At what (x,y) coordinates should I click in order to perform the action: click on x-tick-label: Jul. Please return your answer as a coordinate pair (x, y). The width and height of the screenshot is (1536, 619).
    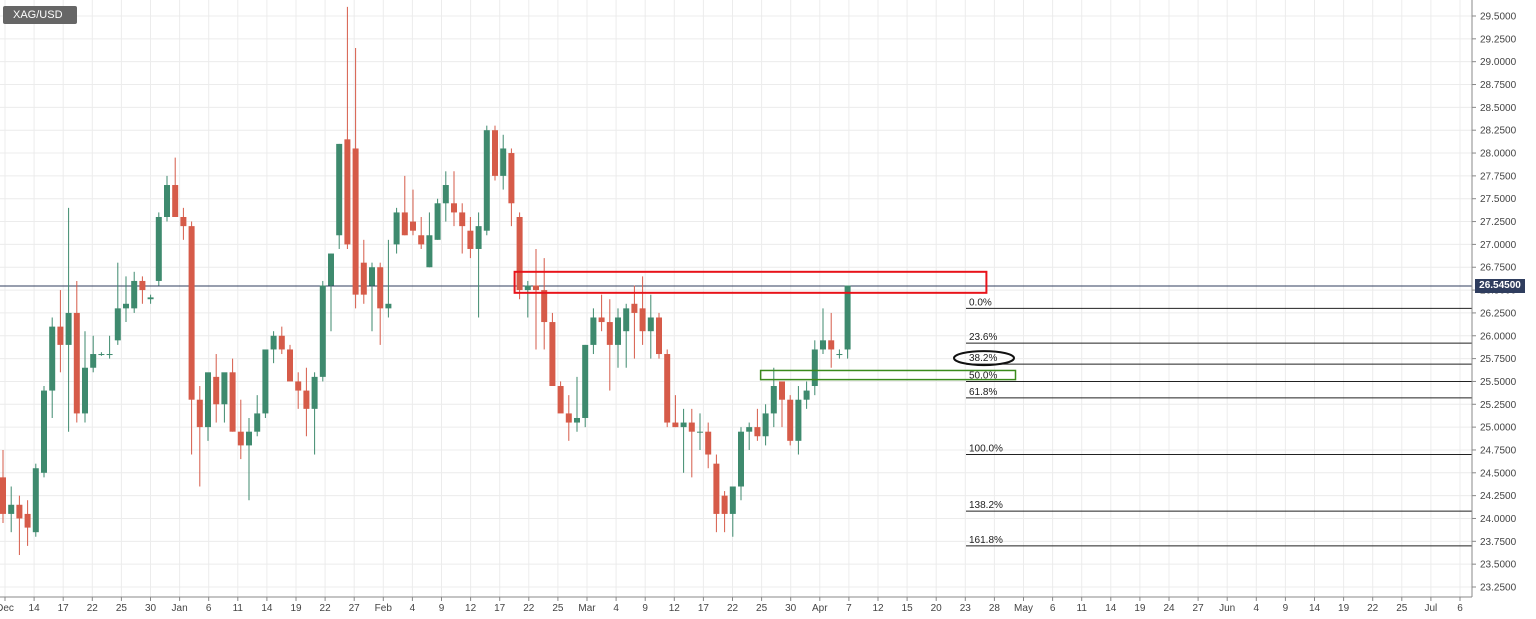
    Looking at the image, I should click on (1431, 608).